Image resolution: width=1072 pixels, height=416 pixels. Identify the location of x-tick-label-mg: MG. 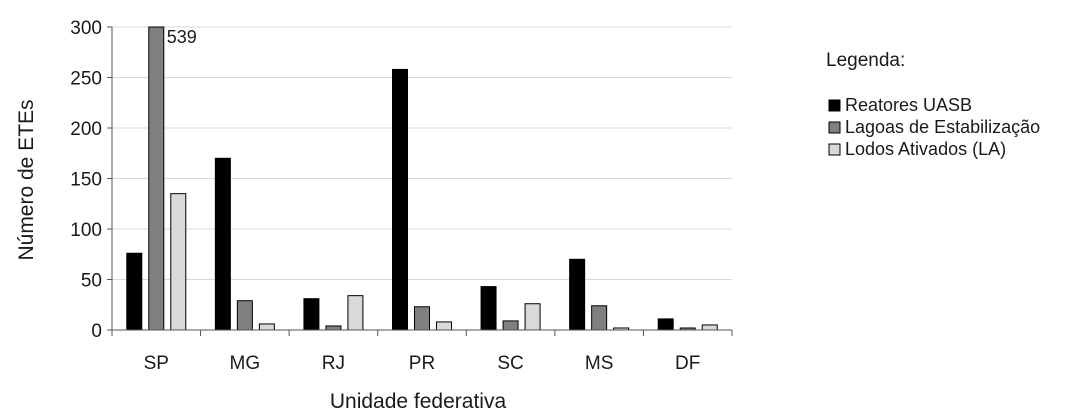
(245, 363).